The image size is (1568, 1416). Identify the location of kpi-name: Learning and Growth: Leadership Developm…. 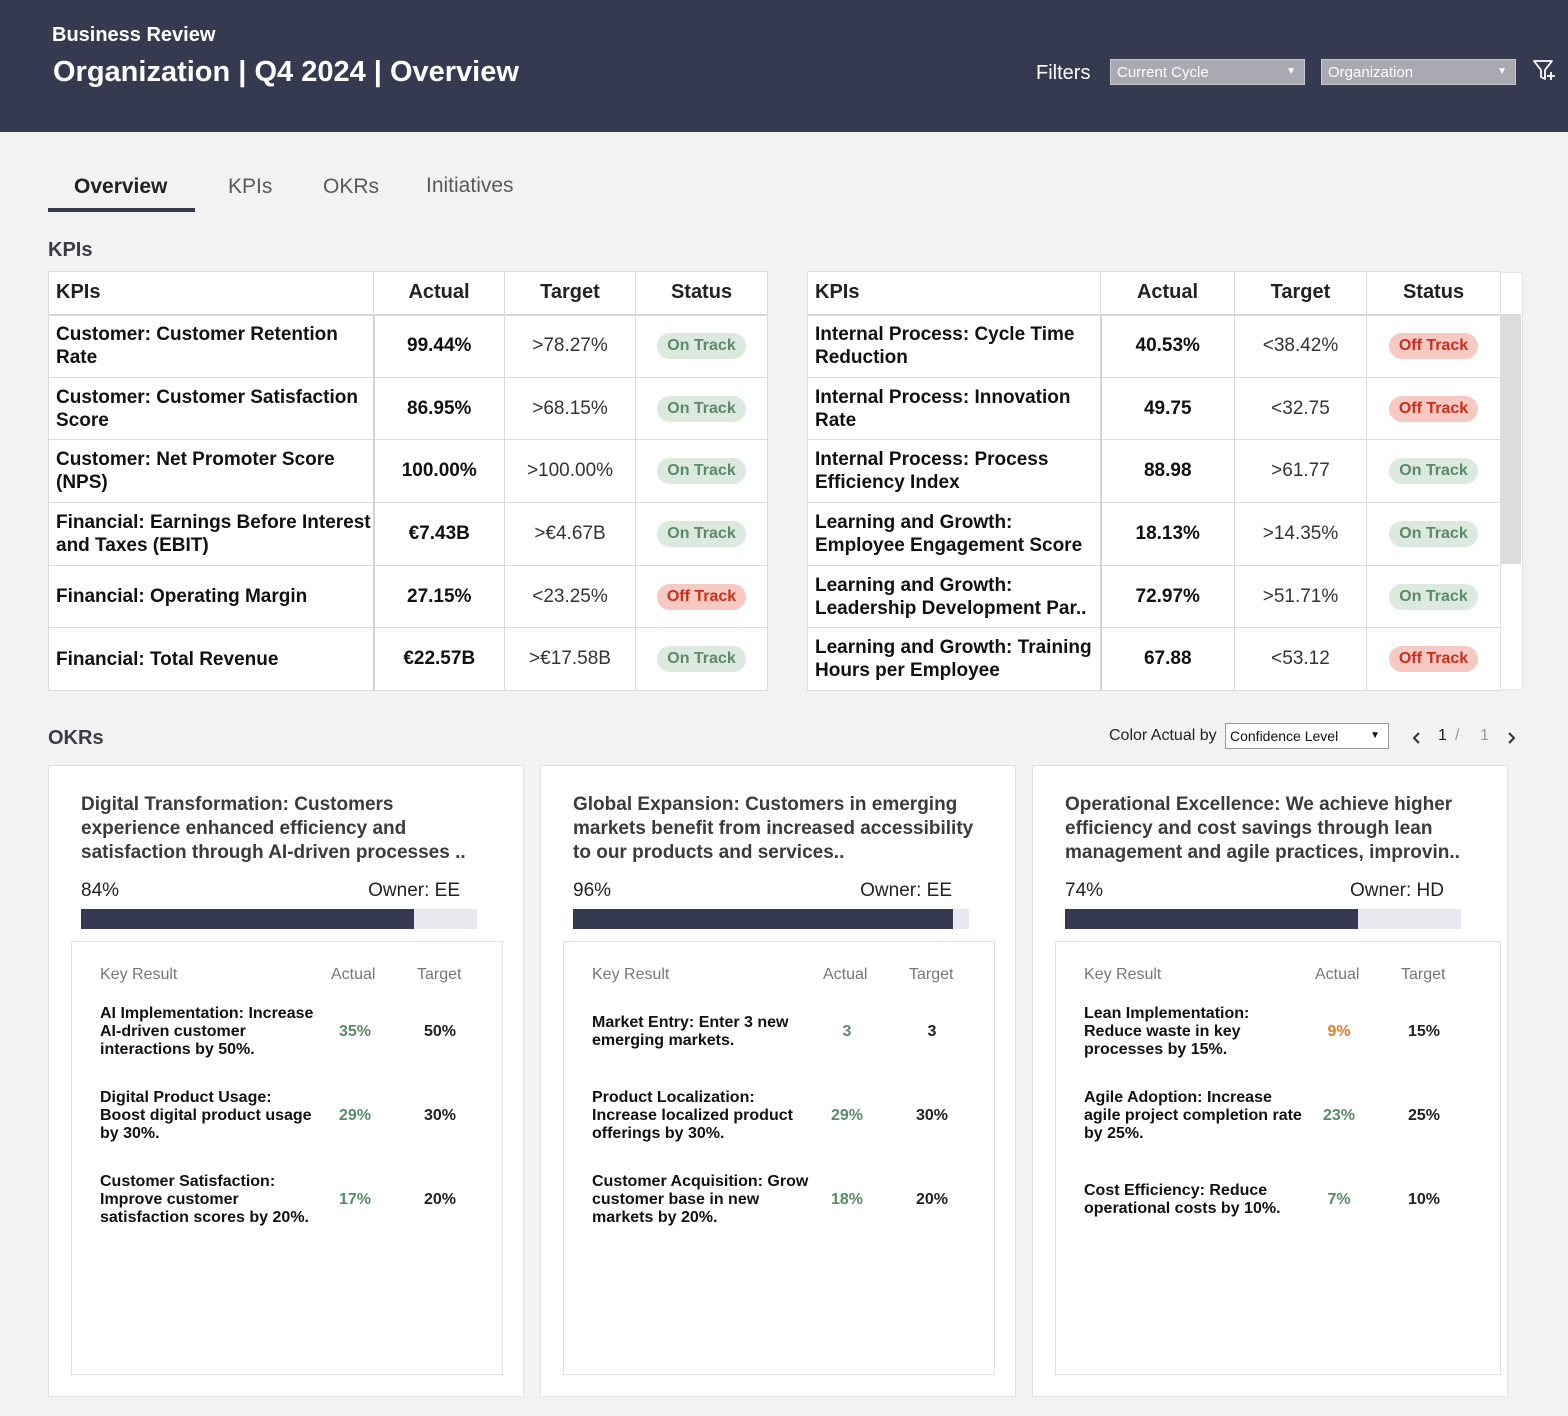
(954, 596).